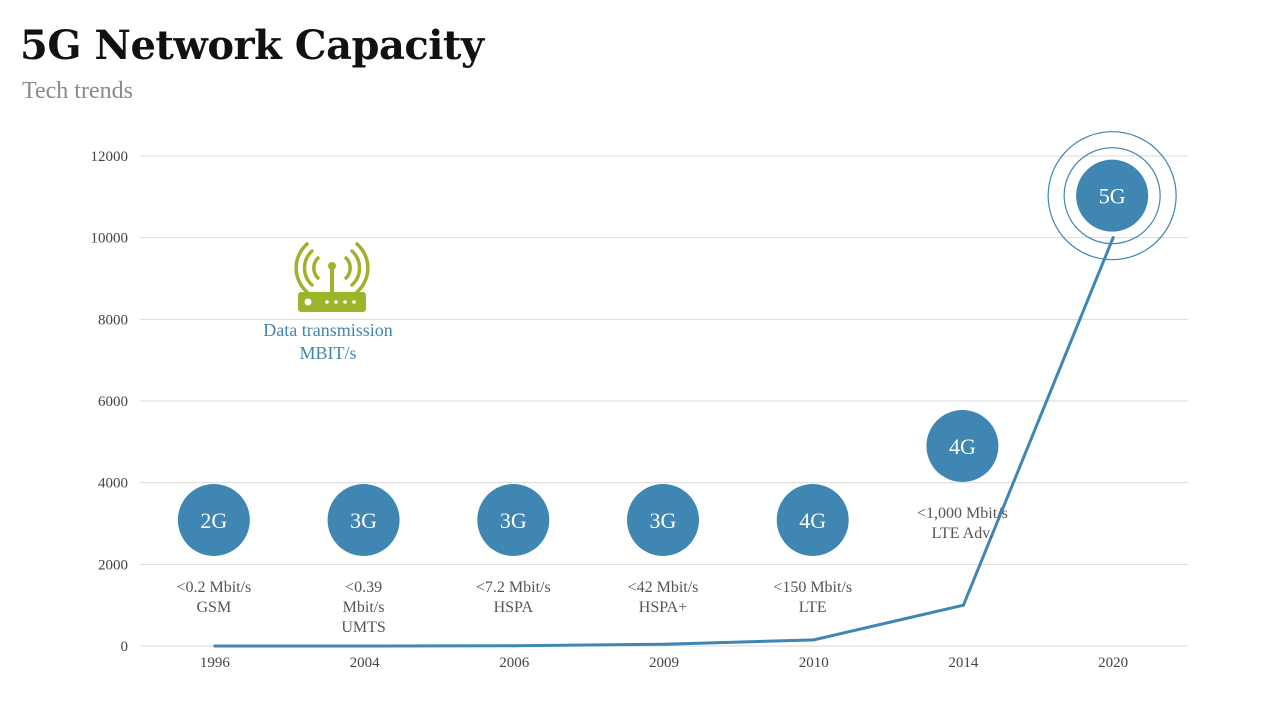 The width and height of the screenshot is (1280, 720). I want to click on generation-annotation: LTE Adv., so click(962, 533).